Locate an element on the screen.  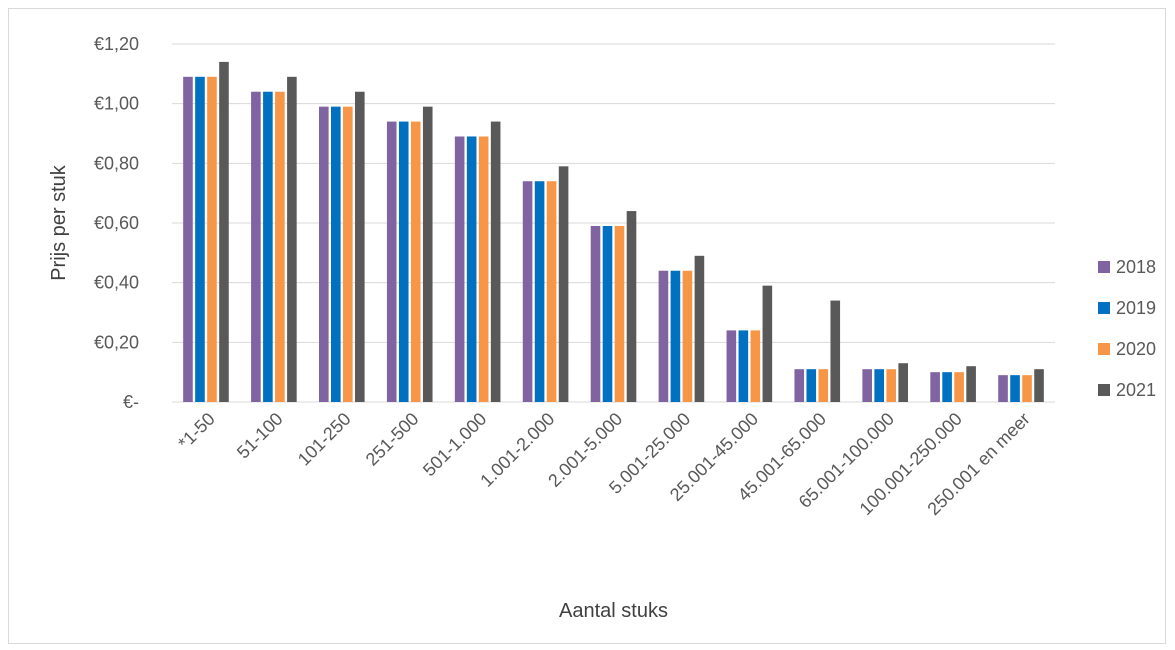
y-tick-label: €0,80 is located at coordinates (116, 163).